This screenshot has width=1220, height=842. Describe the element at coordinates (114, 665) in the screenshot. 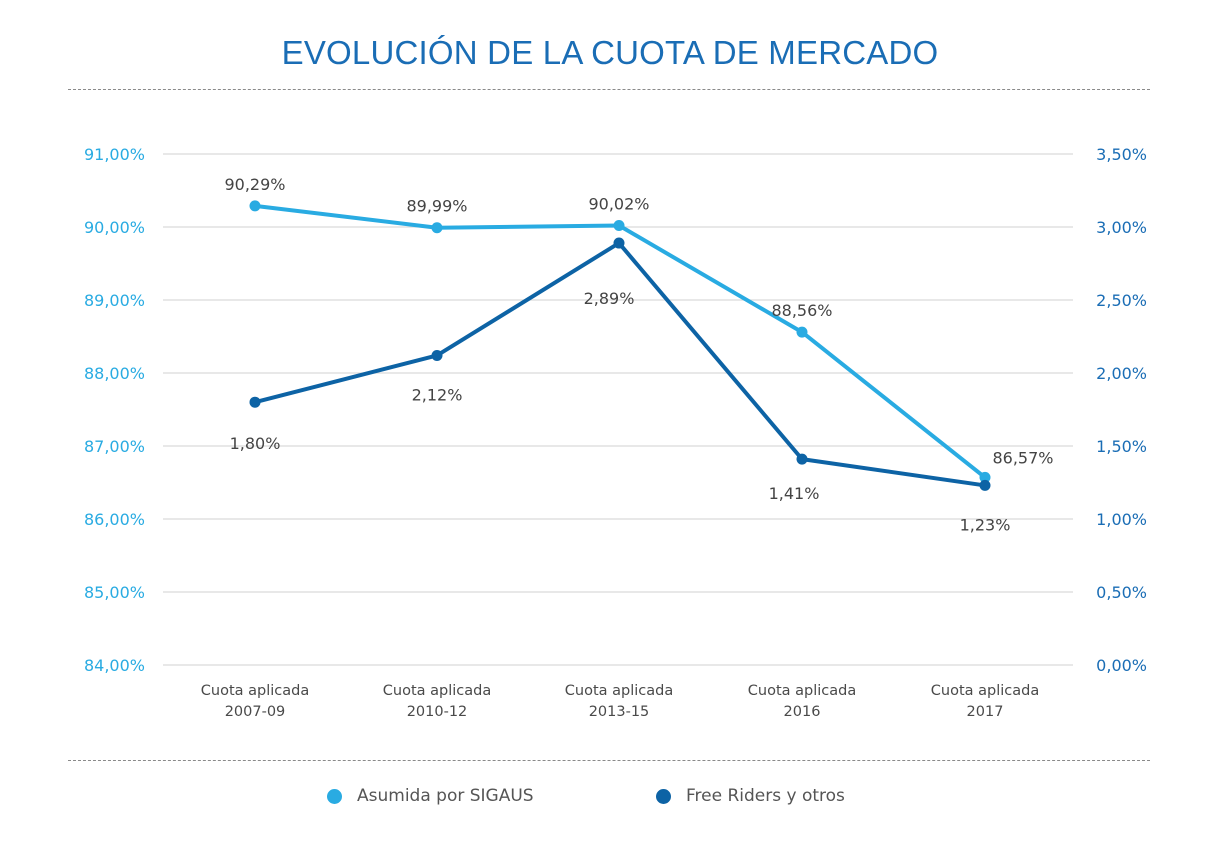

I see `left-axis-tick-label: 84,00%` at that location.